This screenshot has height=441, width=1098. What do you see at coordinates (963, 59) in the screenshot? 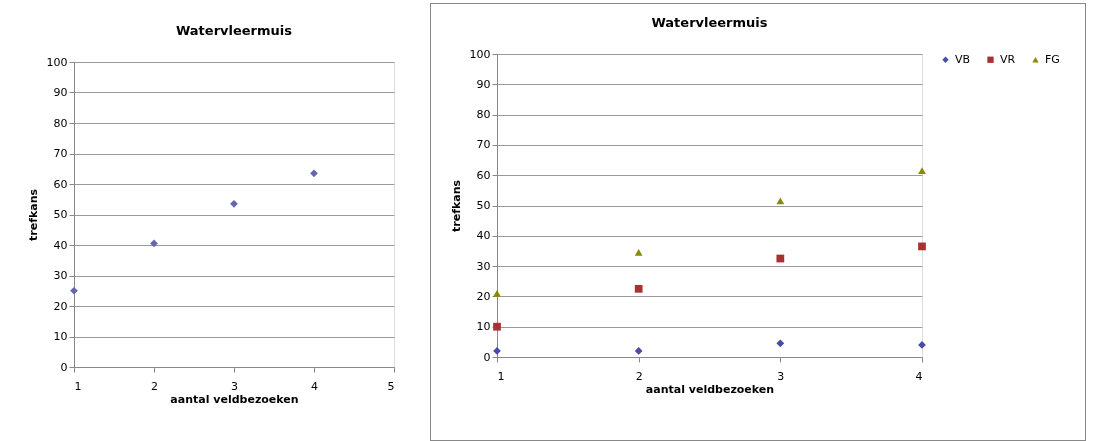
I see `legend-label: VB` at bounding box center [963, 59].